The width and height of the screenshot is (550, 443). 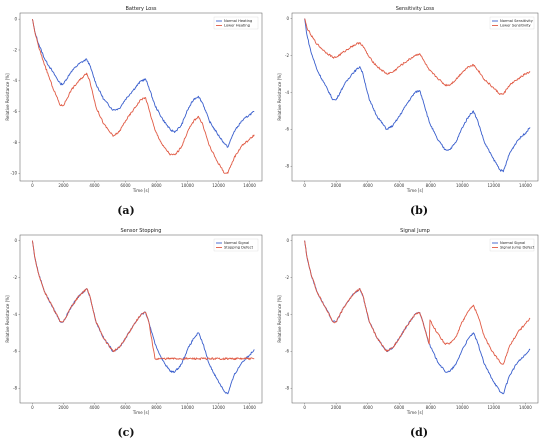 I want to click on legend-entry: Stopping Defect, so click(x=239, y=248).